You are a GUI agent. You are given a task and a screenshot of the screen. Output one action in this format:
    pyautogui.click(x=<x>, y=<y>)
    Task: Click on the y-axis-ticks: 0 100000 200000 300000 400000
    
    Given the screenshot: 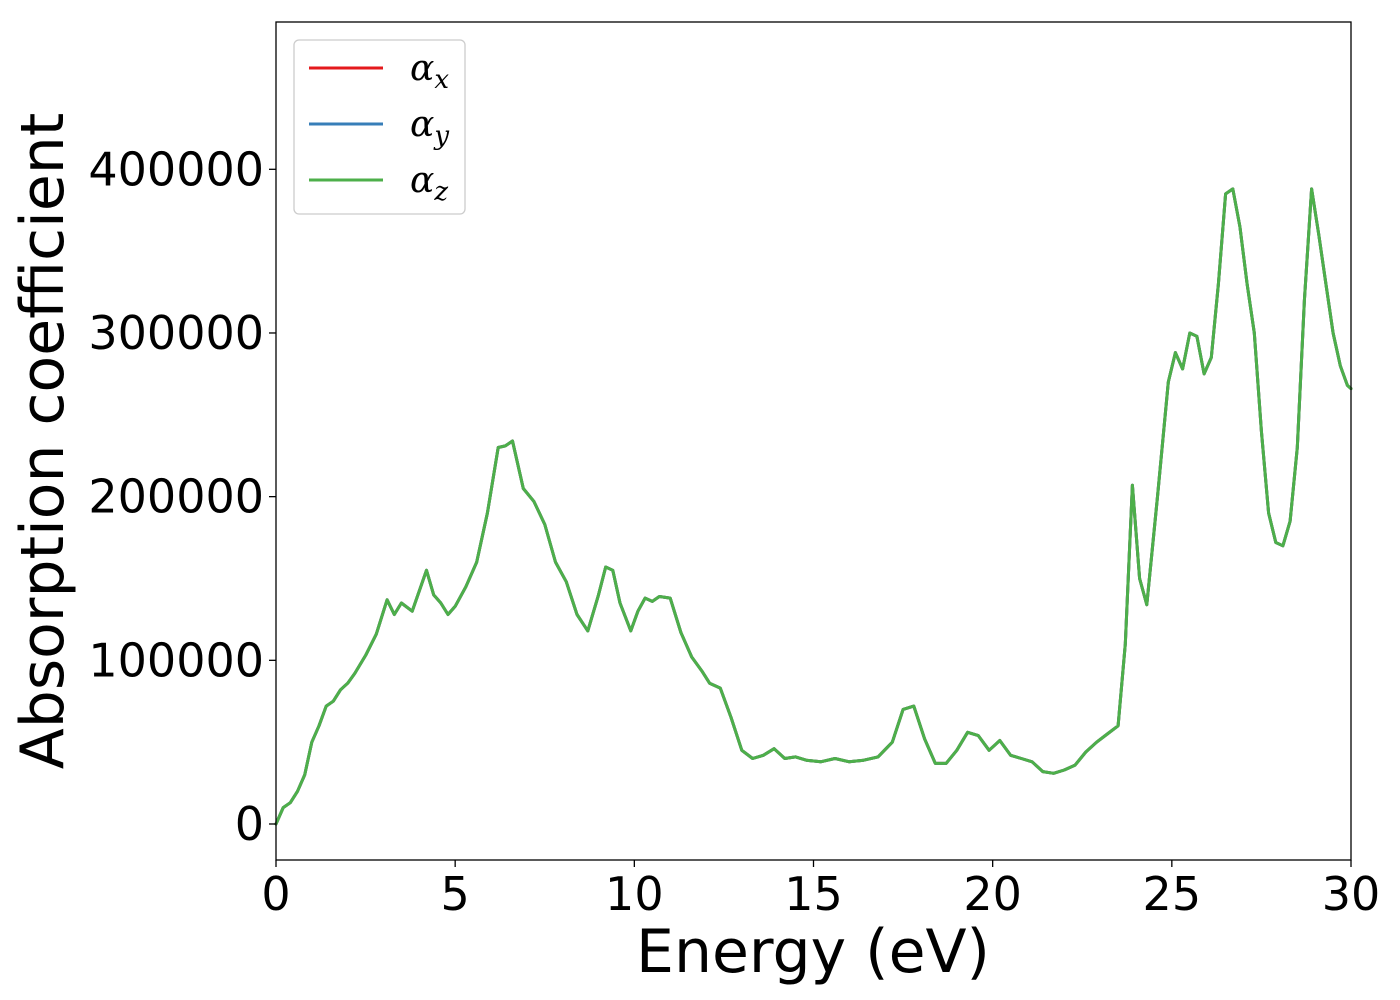 What is the action you would take?
    pyautogui.click(x=182, y=496)
    